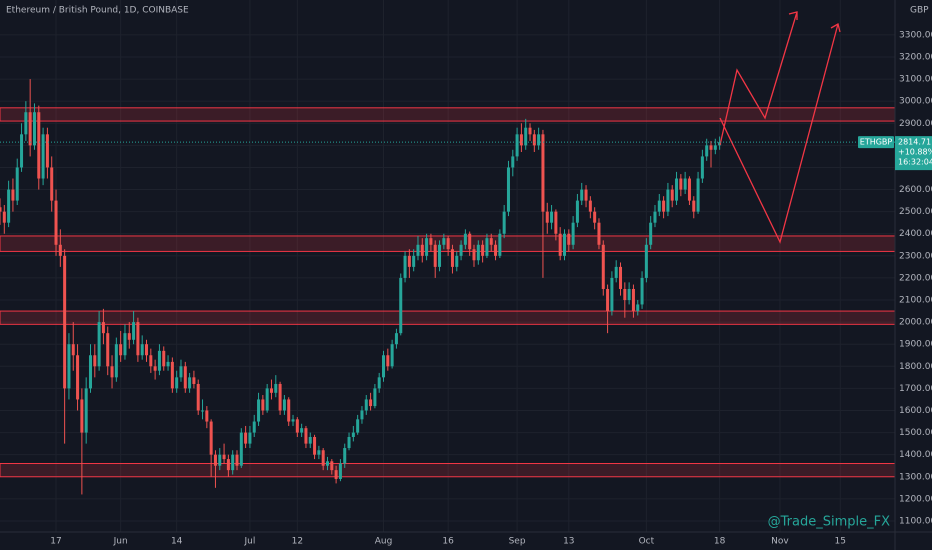 This screenshot has width=932, height=550. Describe the element at coordinates (568, 542) in the screenshot. I see `x-tick-label: 13` at that location.